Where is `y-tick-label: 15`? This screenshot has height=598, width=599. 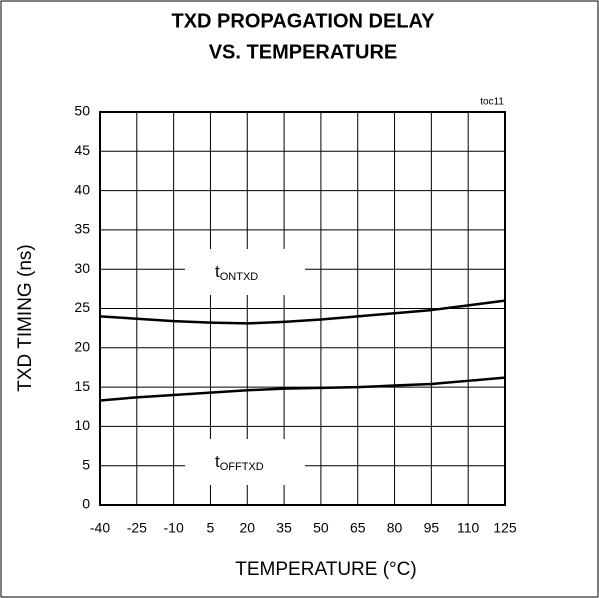
y-tick-label: 15 is located at coordinates (82, 386).